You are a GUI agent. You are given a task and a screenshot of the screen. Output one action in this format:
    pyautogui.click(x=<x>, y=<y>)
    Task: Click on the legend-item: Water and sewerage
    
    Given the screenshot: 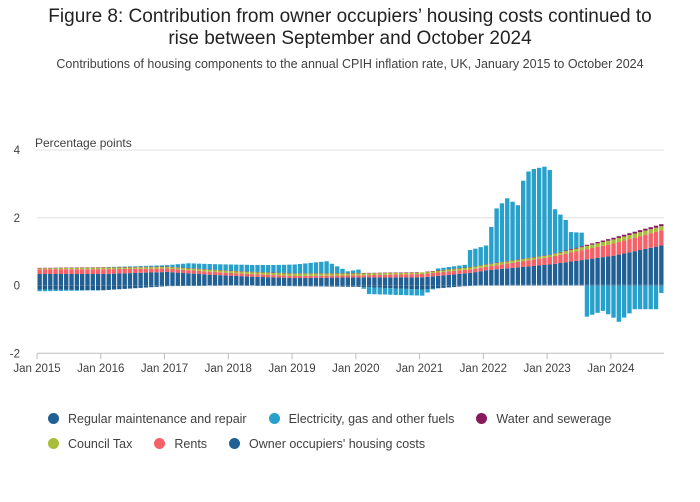 What is the action you would take?
    pyautogui.click(x=543, y=419)
    